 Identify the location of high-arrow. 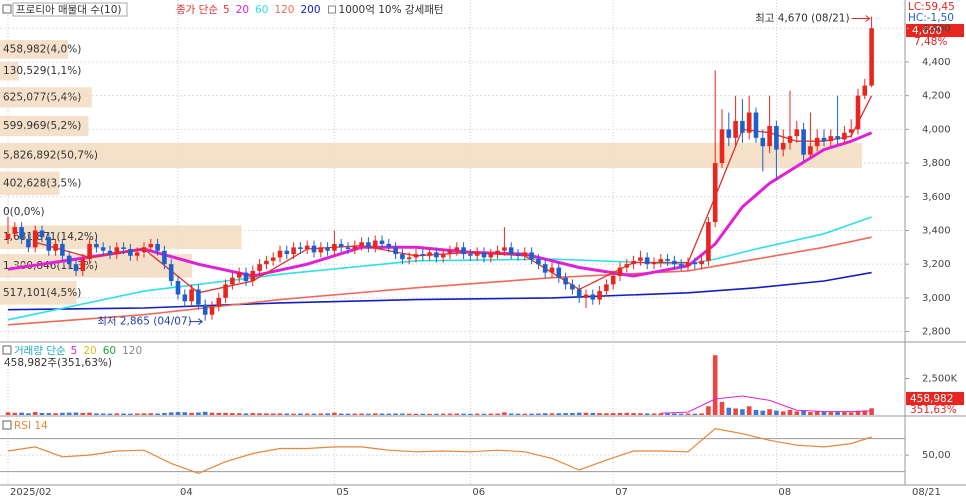
(861, 18).